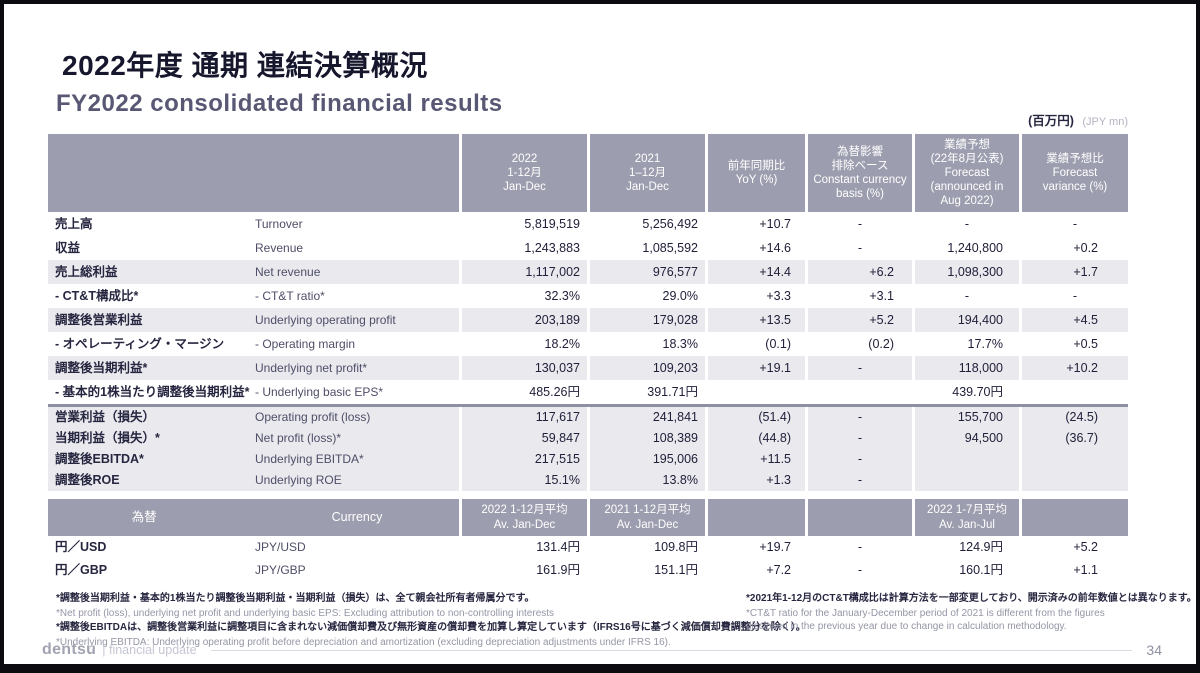  I want to click on value-2022: 203,189, so click(524, 320).